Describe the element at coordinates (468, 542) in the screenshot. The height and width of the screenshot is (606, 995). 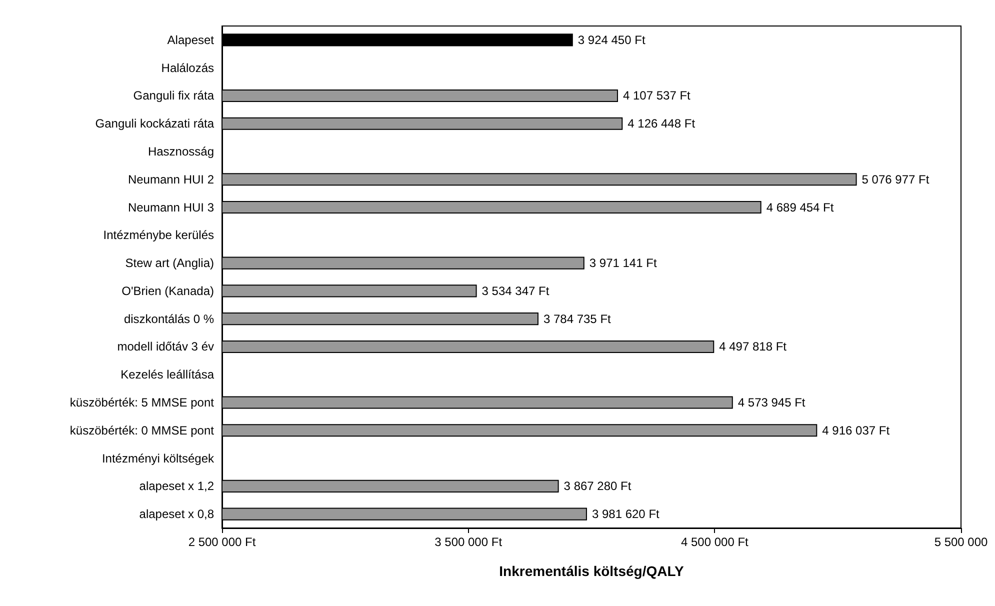
I see `x-tick-label: 3 500 000 Ft` at that location.